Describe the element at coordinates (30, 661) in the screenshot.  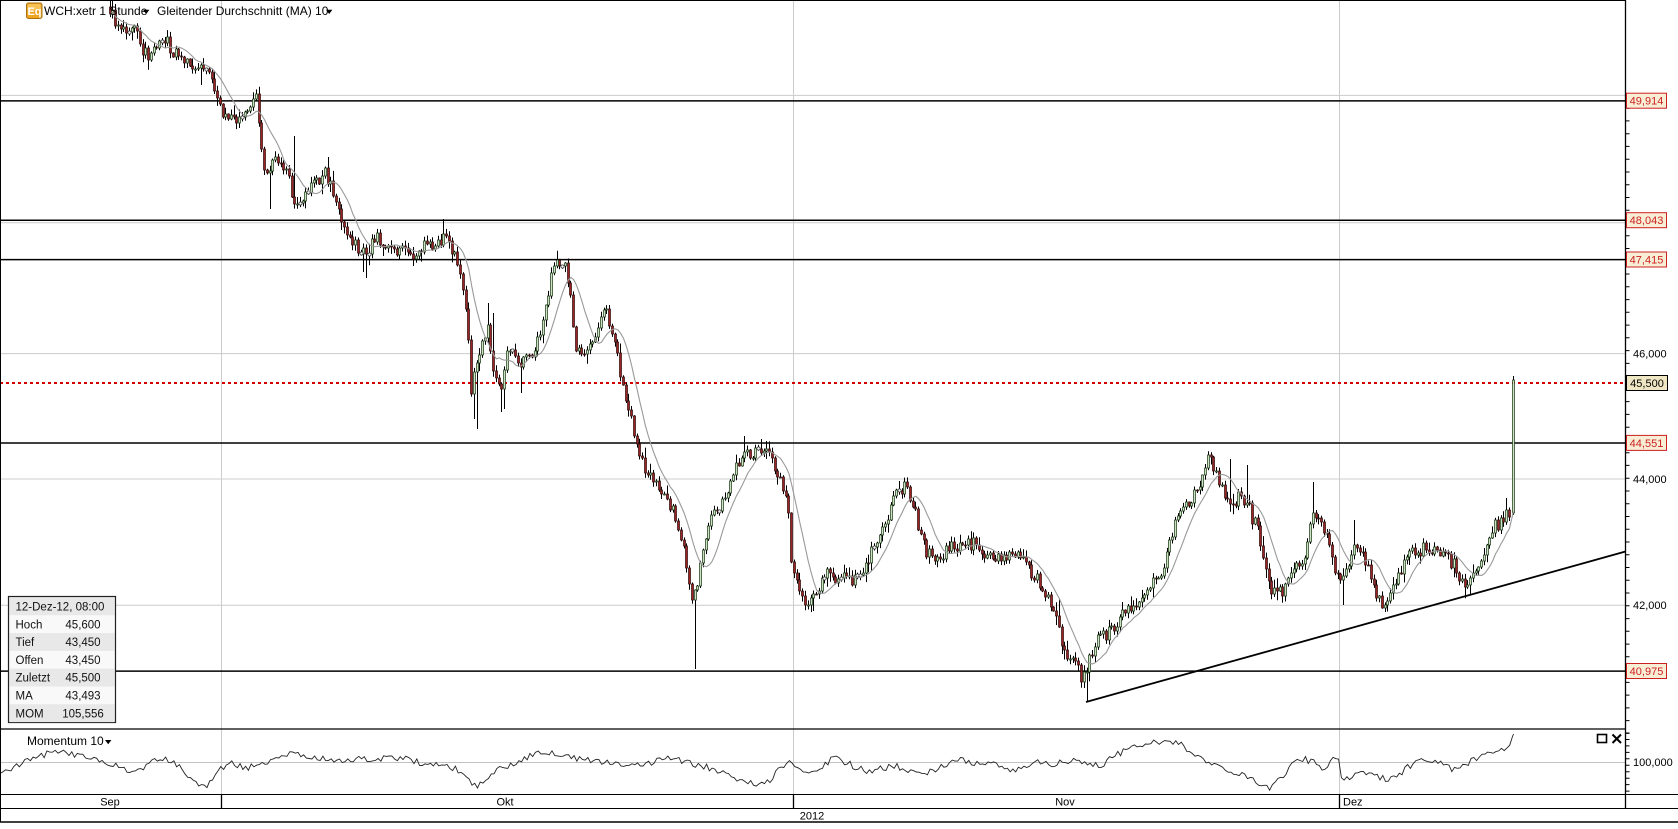
I see `svg-text: Offen` at that location.